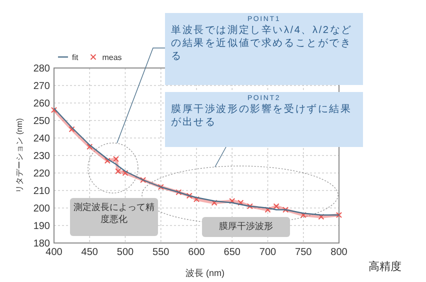 The image size is (426, 282). Describe the element at coordinates (41, 174) in the screenshot. I see `y-tick-label: 220` at that location.